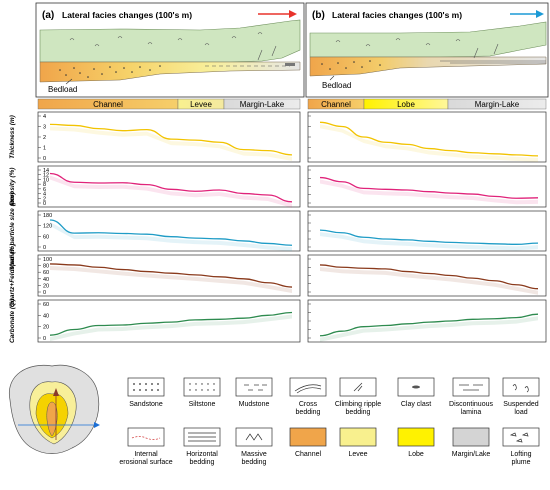 The image size is (550, 490). Describe the element at coordinates (46, 171) in the screenshot. I see `y-tick-label: 14` at that location.